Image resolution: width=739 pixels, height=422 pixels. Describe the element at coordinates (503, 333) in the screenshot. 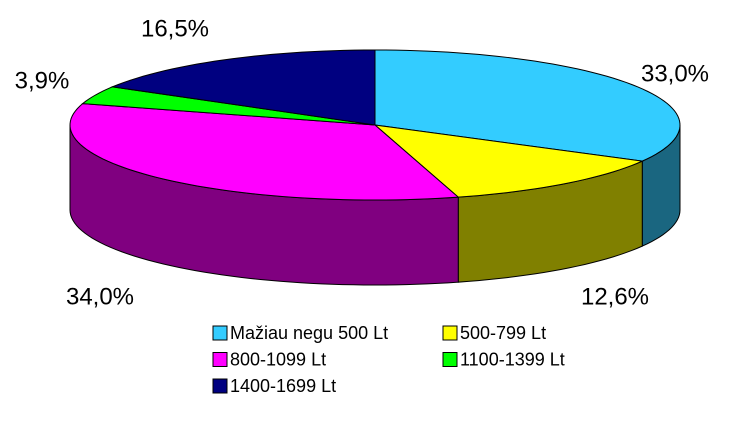

I see `legend-label: 500-799 Lt` at that location.